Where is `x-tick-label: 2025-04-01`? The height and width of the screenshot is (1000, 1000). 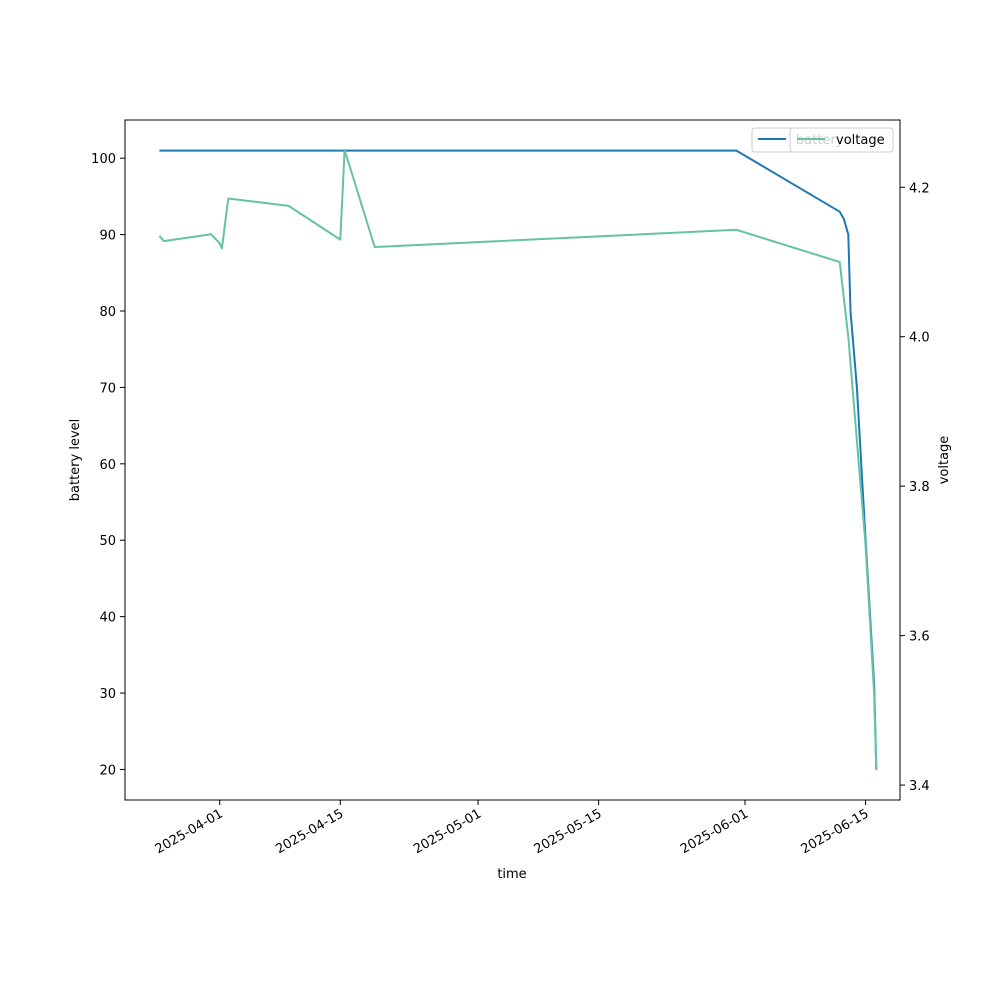
x-tick-label: 2025-04-01 is located at coordinates (189, 831).